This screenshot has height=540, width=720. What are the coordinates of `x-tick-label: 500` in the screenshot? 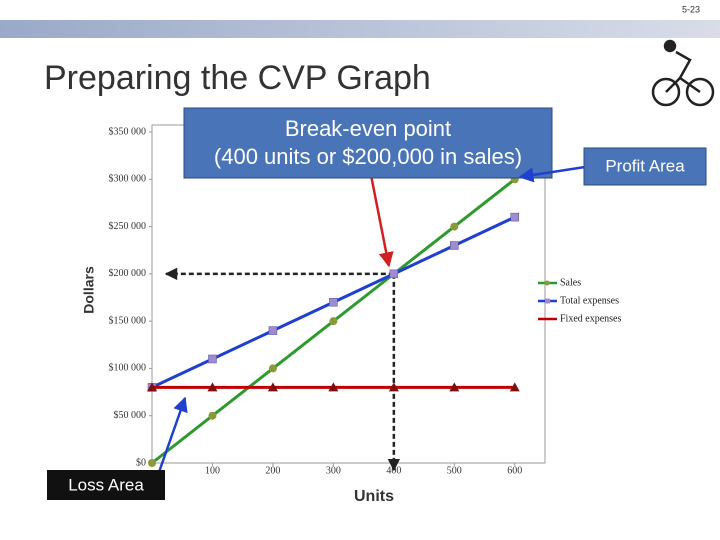 It's located at (454, 470).